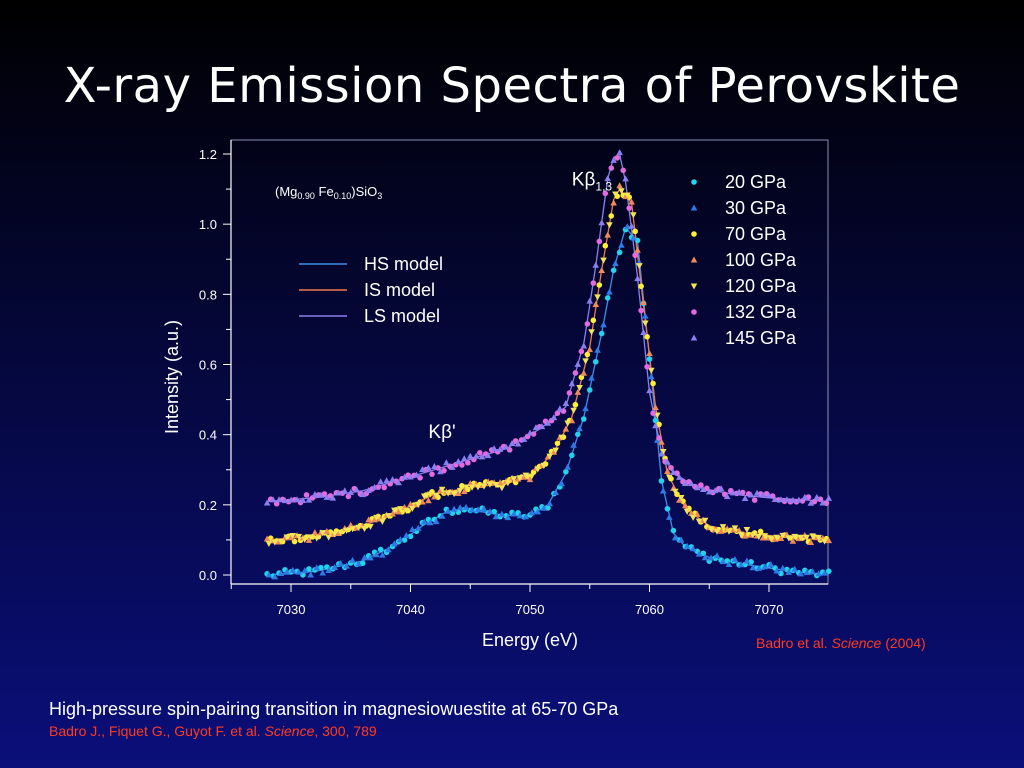  What do you see at coordinates (208, 505) in the screenshot?
I see `y-tick-label: 0.2` at bounding box center [208, 505].